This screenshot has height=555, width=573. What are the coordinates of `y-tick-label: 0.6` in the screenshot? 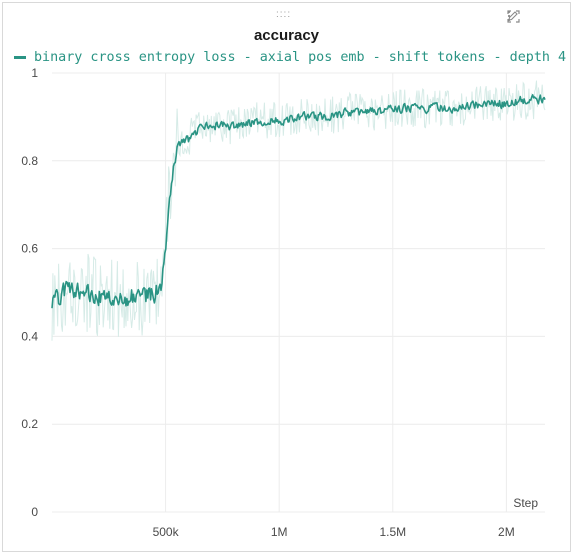 It's located at (29, 249).